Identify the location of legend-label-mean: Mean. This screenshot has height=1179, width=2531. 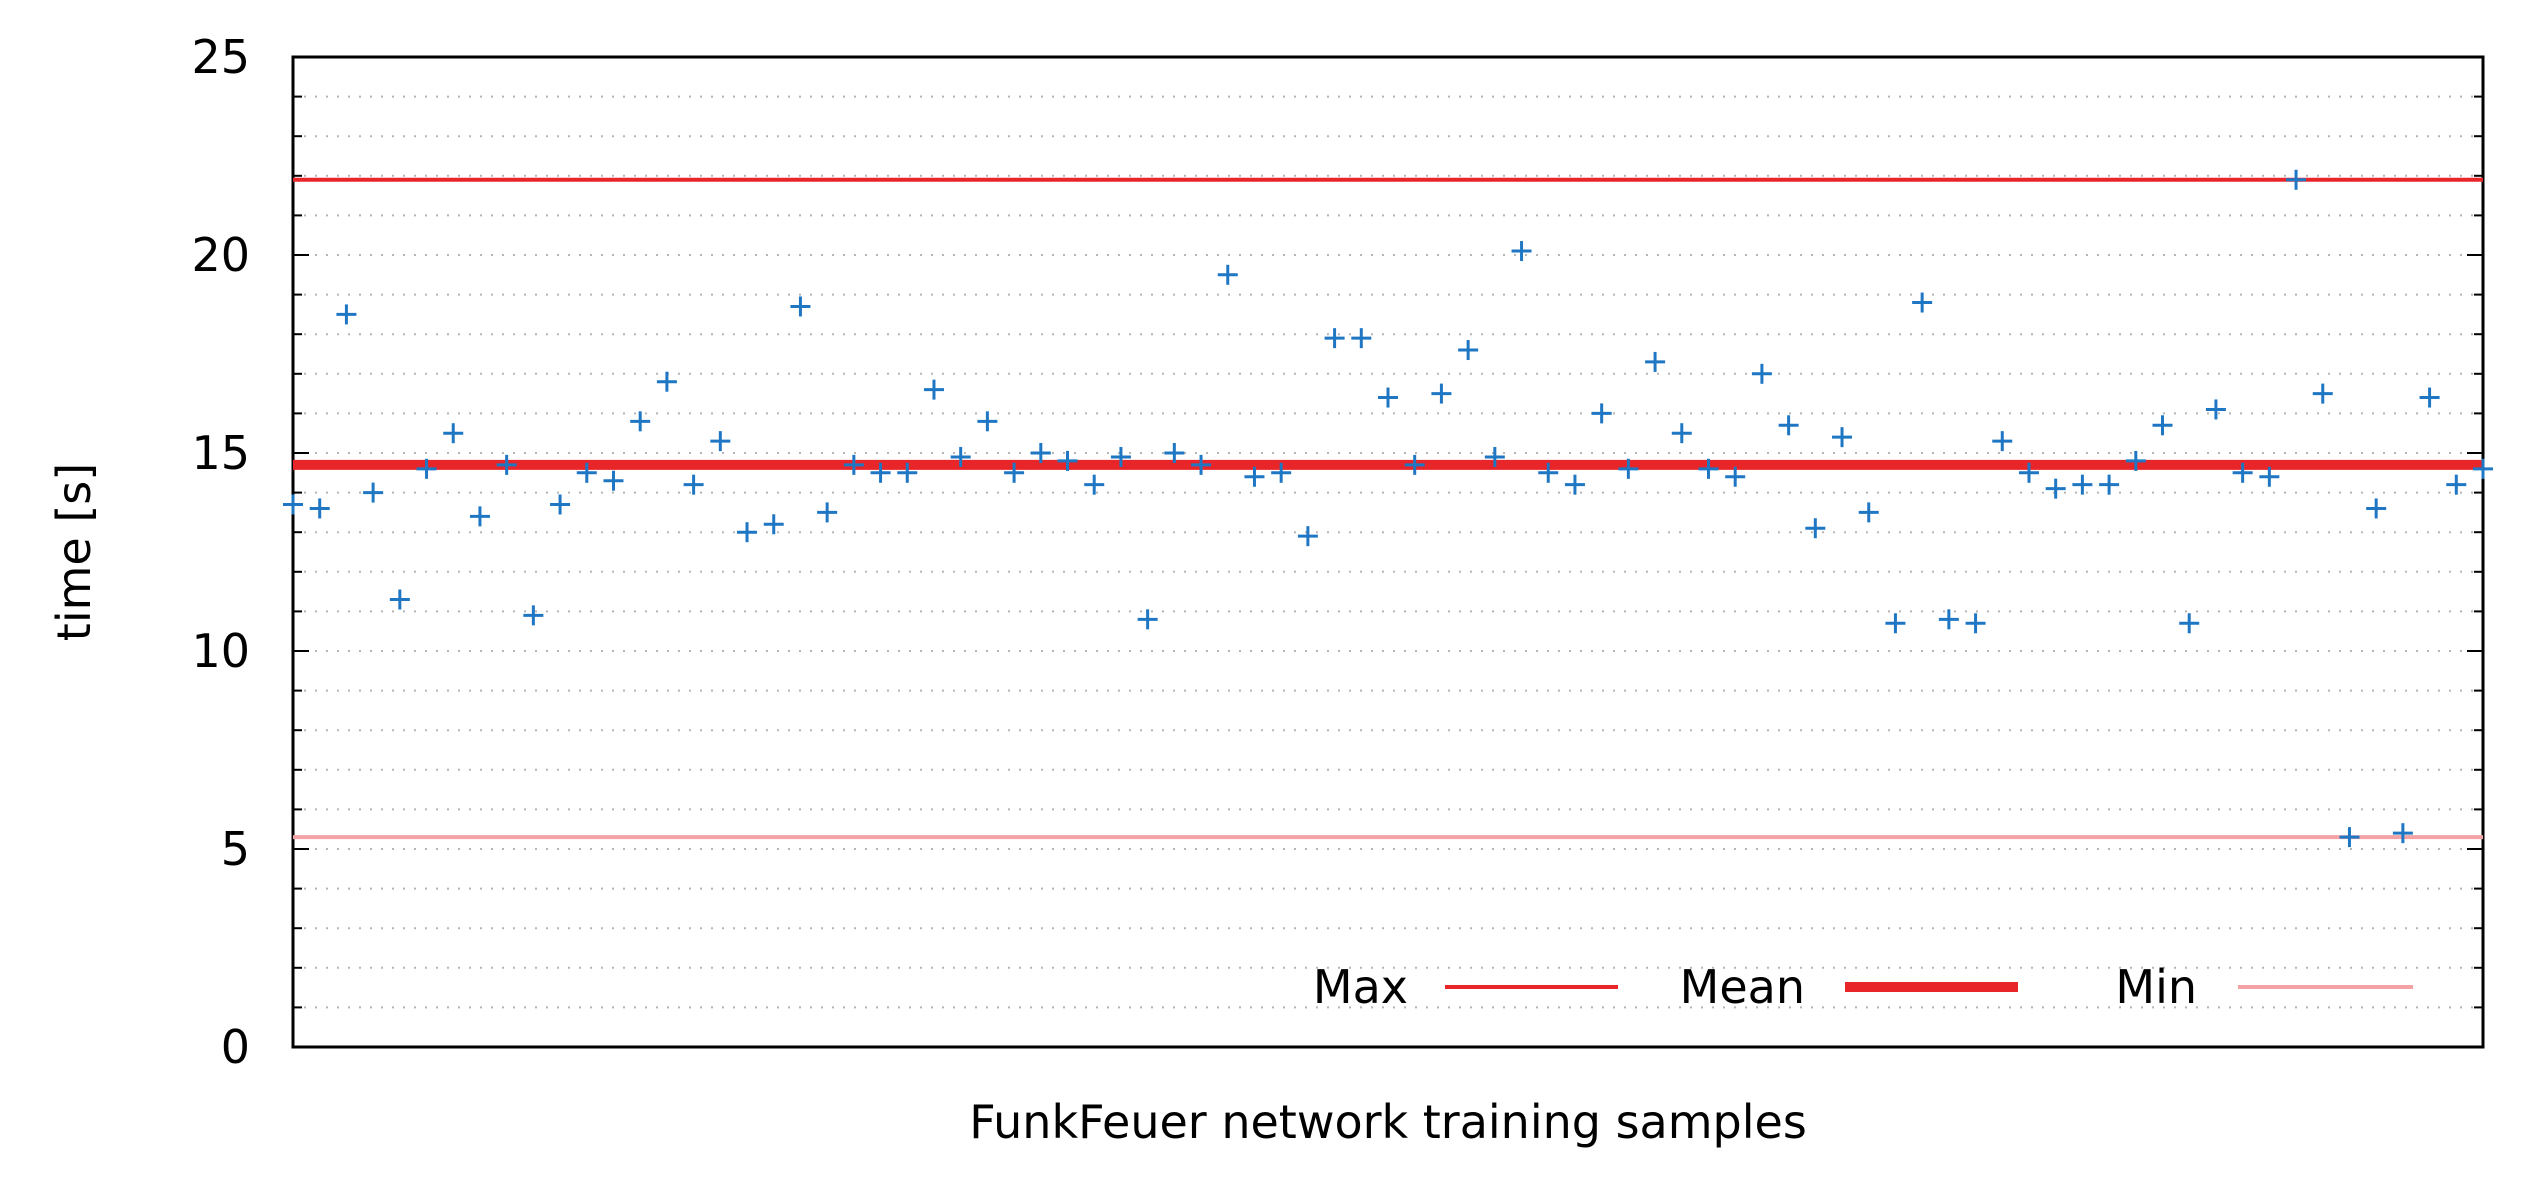
(1742, 987).